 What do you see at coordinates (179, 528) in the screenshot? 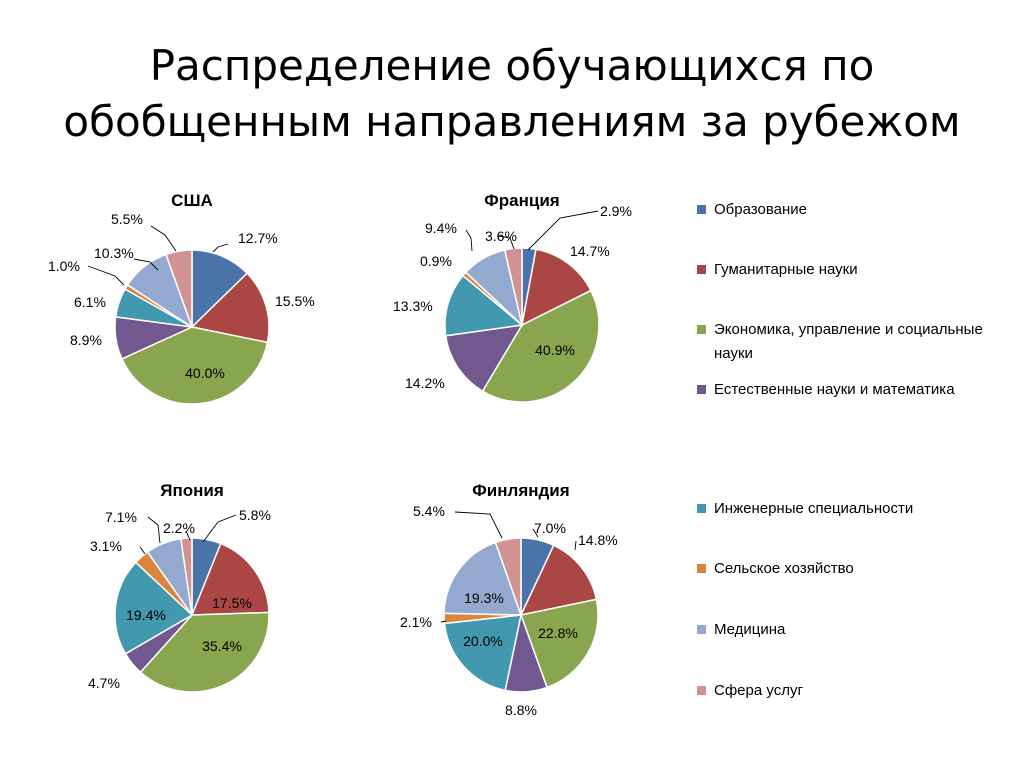
I see `data-label-japan-services: 2.2%` at bounding box center [179, 528].